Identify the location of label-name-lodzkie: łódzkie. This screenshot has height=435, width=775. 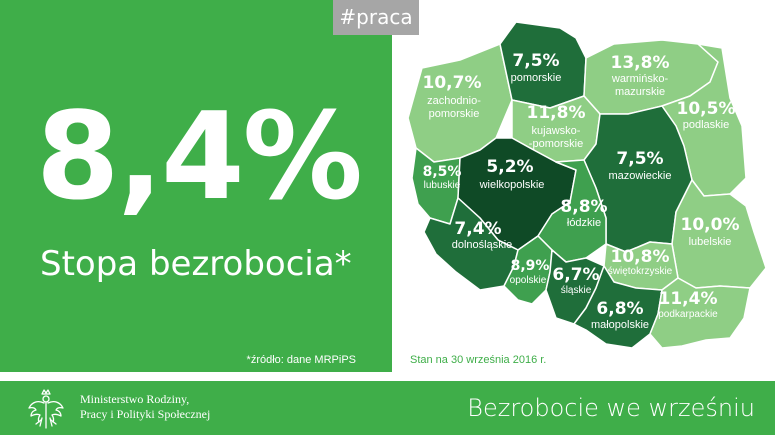
(584, 223).